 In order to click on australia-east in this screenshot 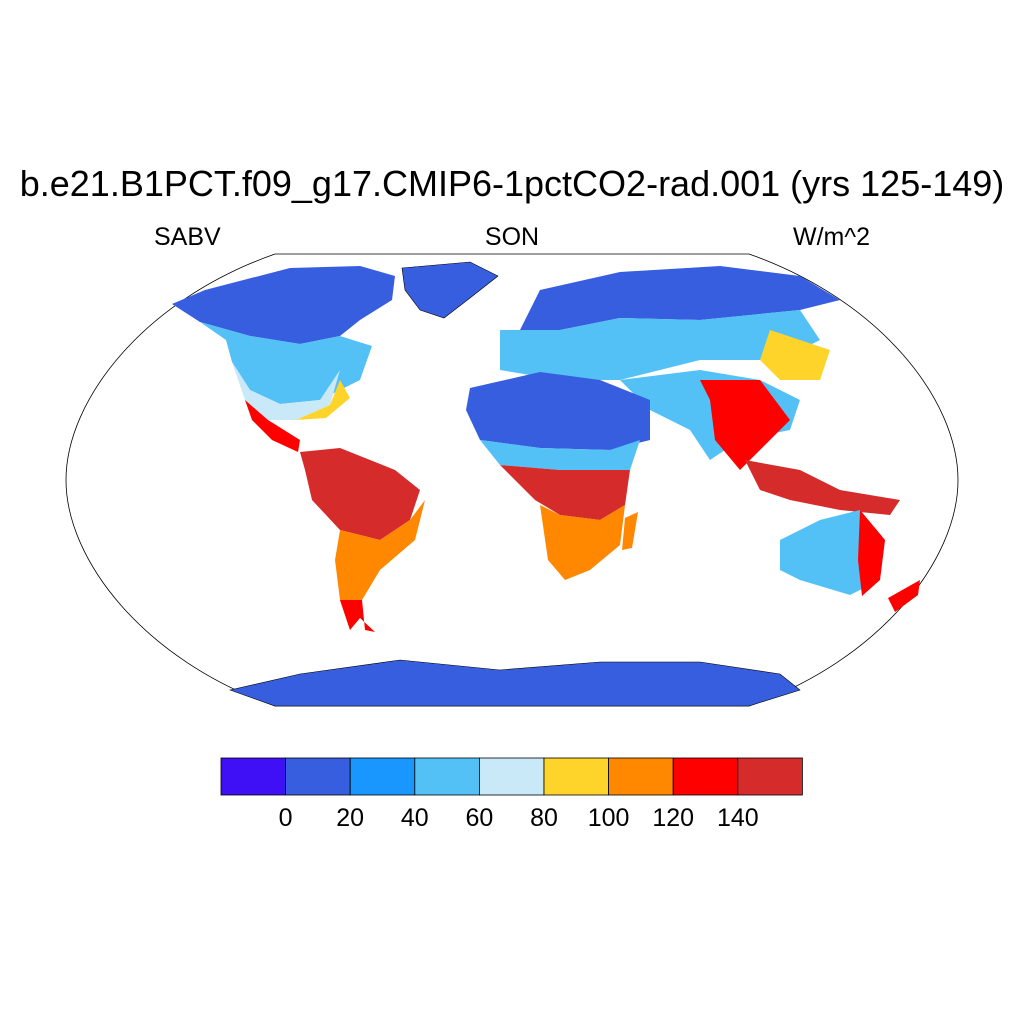, I will do `click(871, 553)`.